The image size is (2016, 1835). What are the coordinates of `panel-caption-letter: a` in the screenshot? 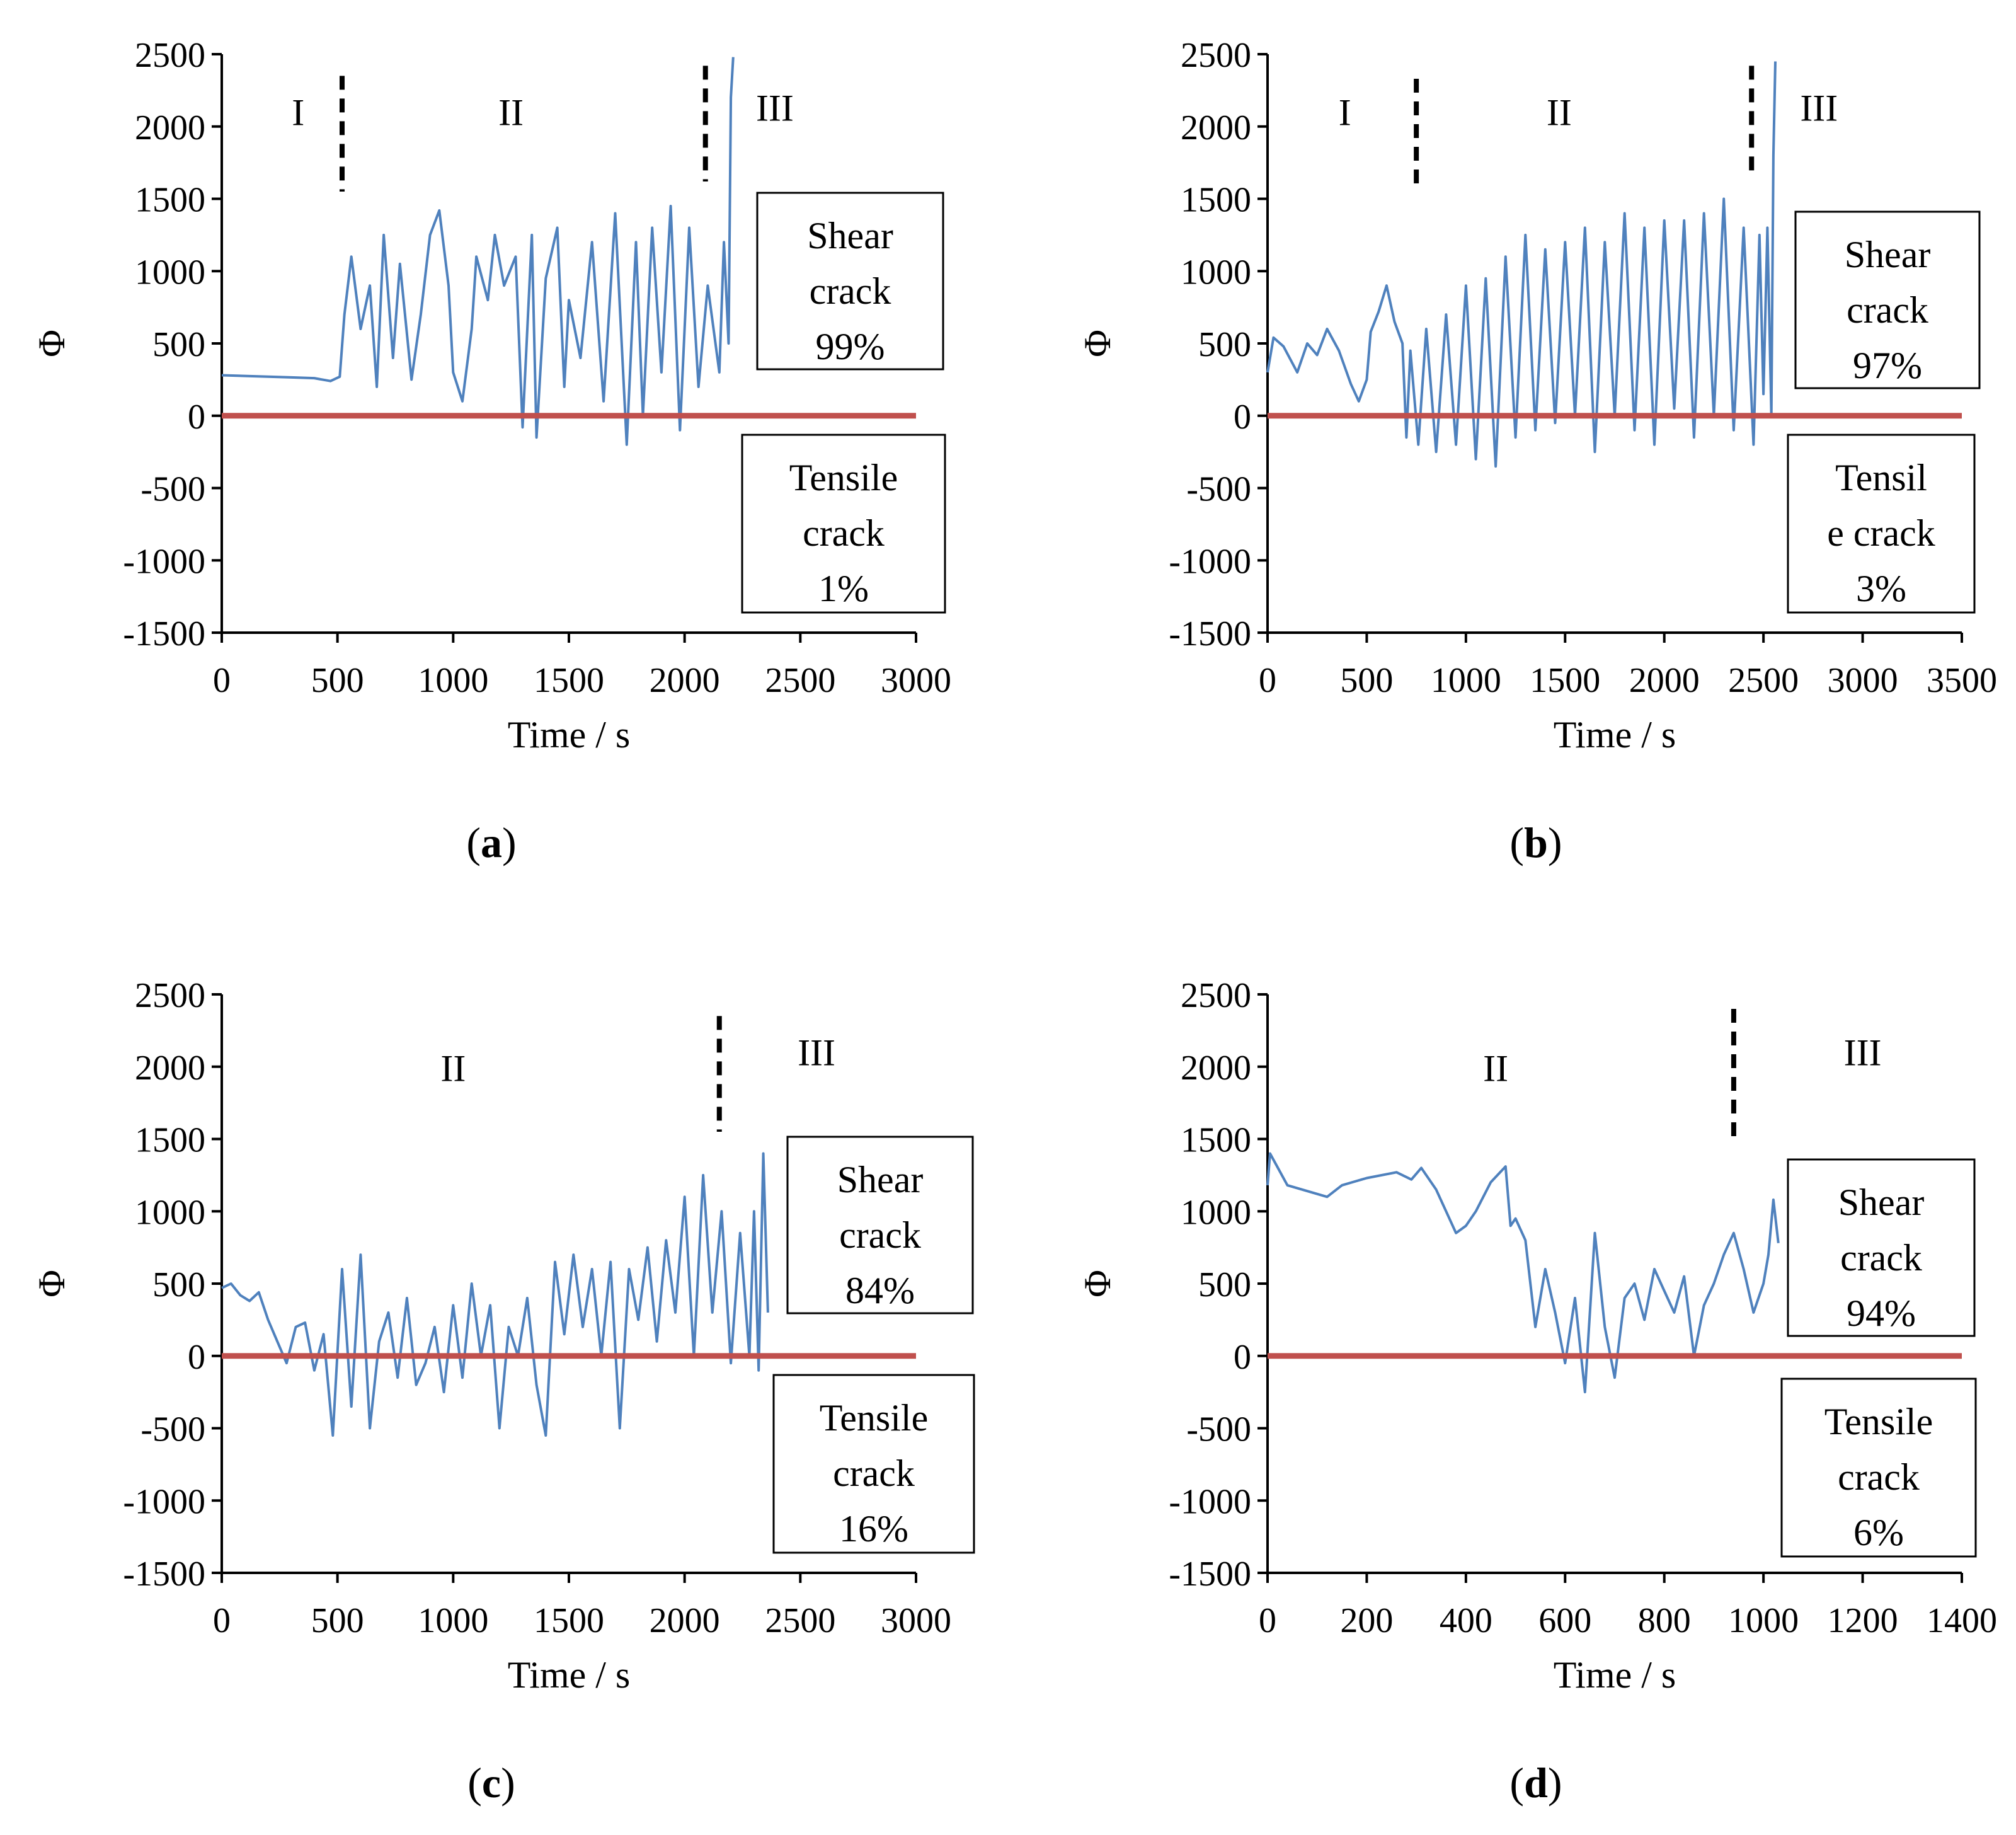 It's located at (491, 842).